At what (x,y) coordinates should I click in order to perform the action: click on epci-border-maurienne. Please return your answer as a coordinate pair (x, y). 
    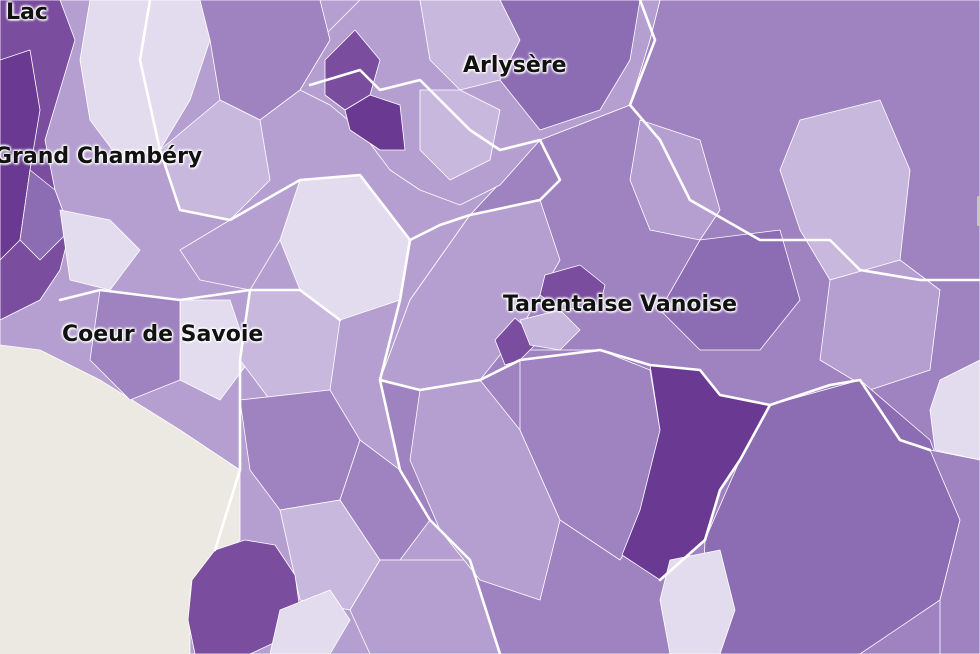
    Looking at the image, I should click on (715, 492).